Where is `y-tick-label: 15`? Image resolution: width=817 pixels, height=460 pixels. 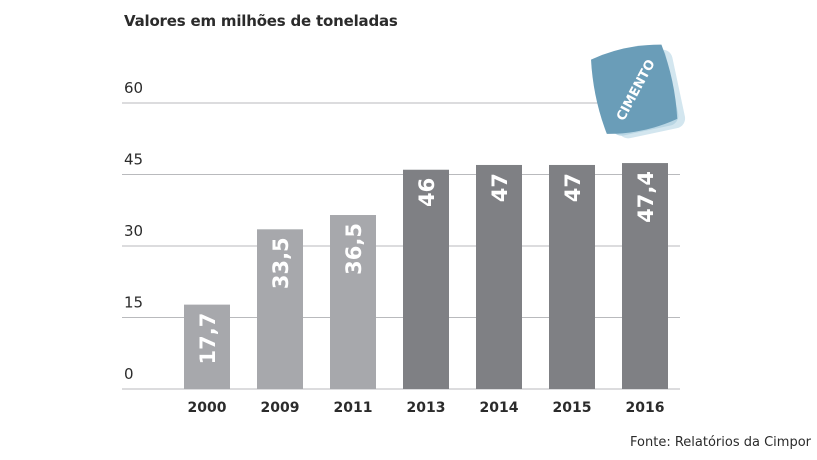
y-tick-label: 15 is located at coordinates (133, 303).